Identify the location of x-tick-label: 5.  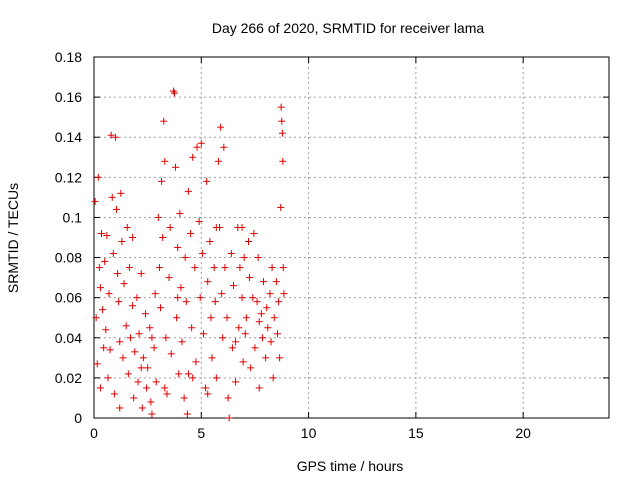
(201, 433).